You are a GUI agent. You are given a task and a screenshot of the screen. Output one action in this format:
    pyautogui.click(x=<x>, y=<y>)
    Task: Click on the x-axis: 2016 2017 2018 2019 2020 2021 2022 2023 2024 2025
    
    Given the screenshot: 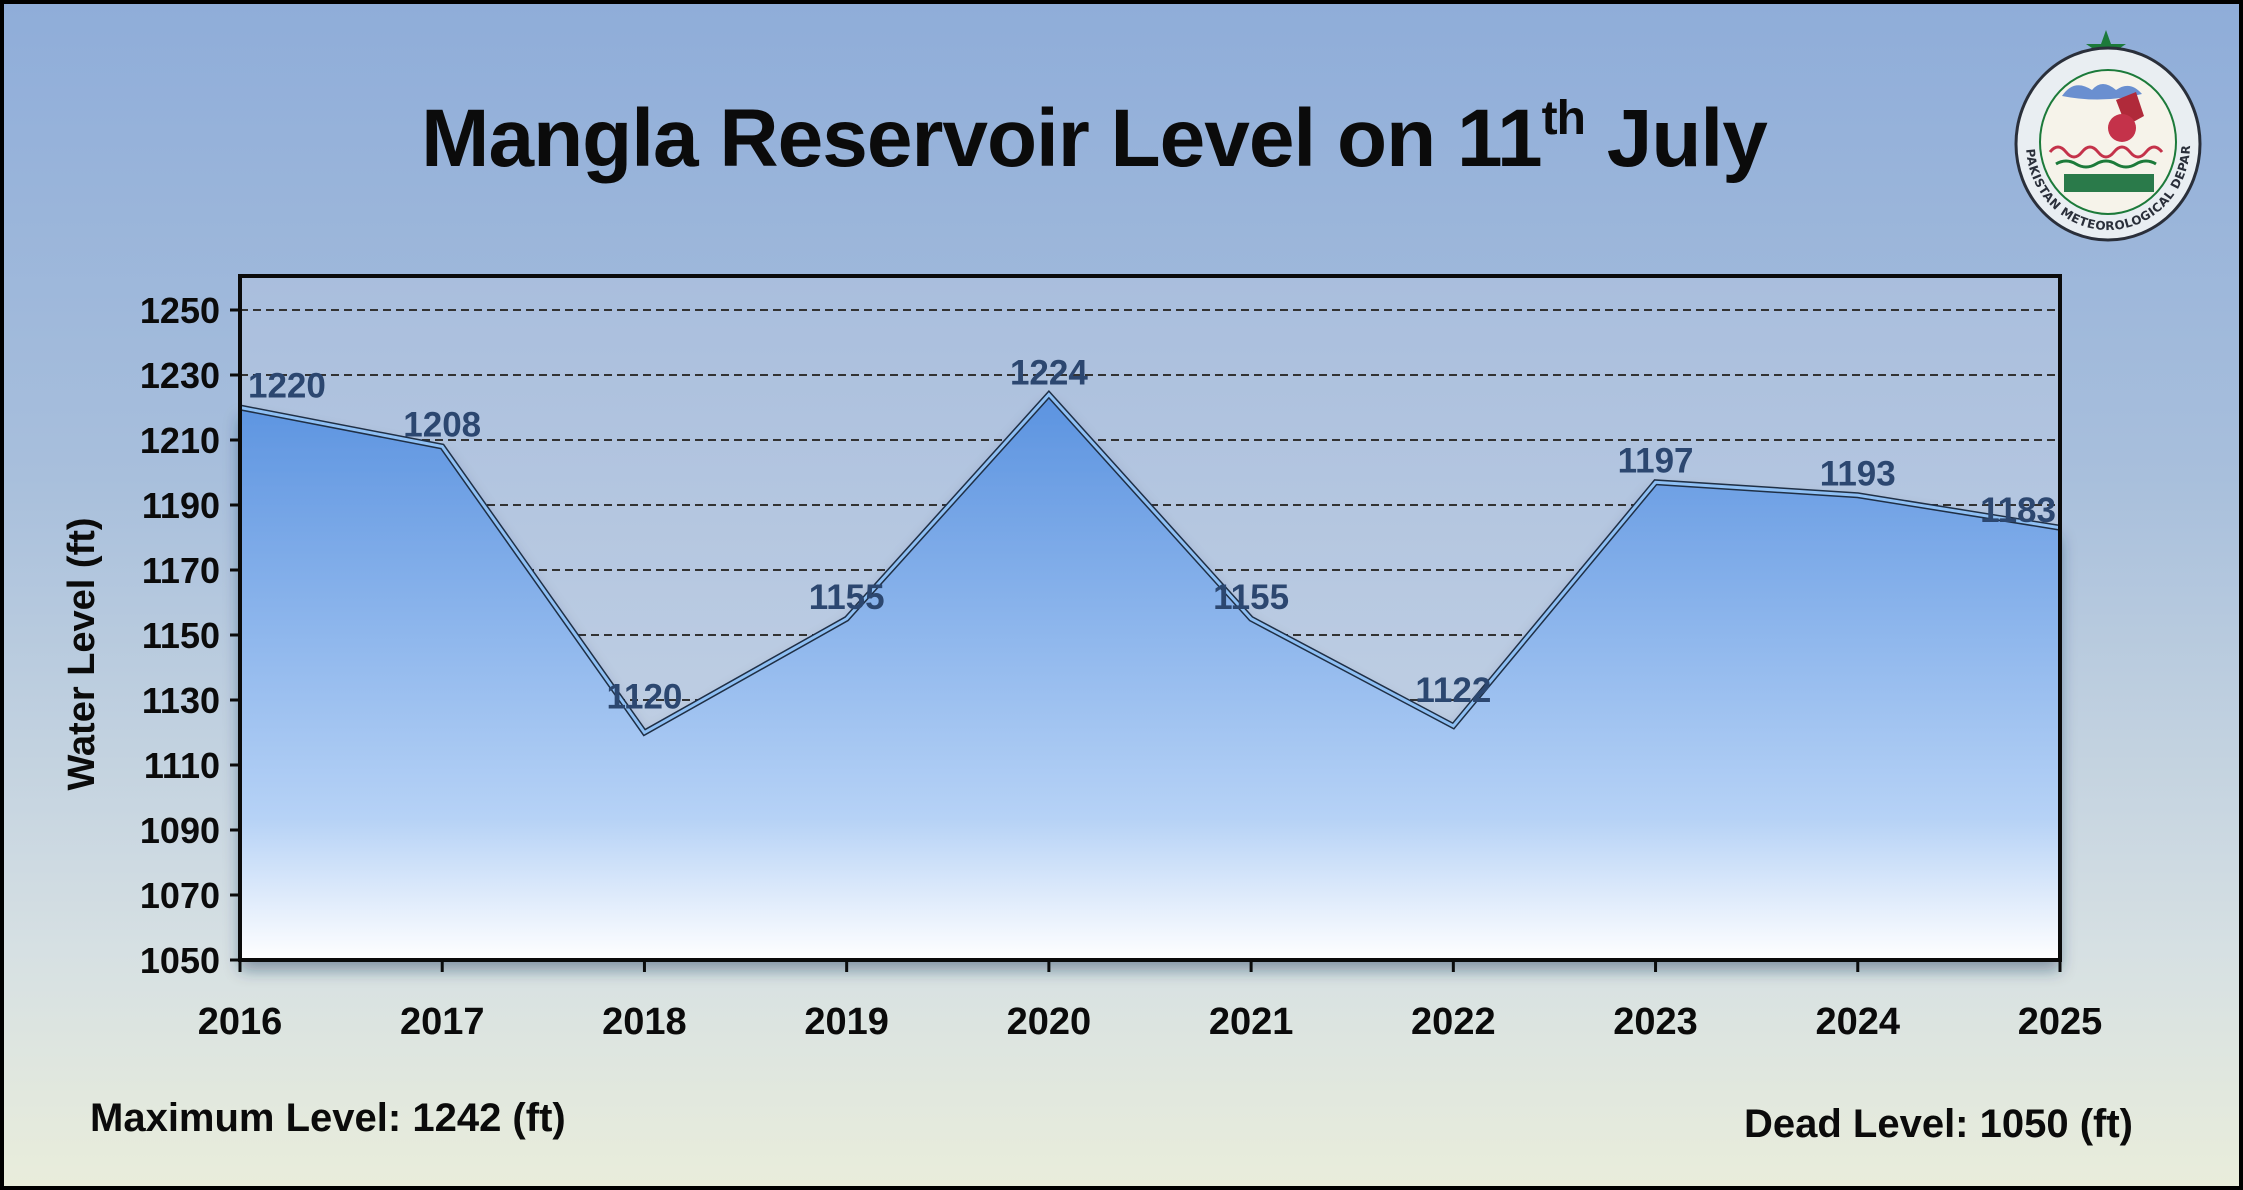 What is the action you would take?
    pyautogui.click(x=1150, y=1001)
    